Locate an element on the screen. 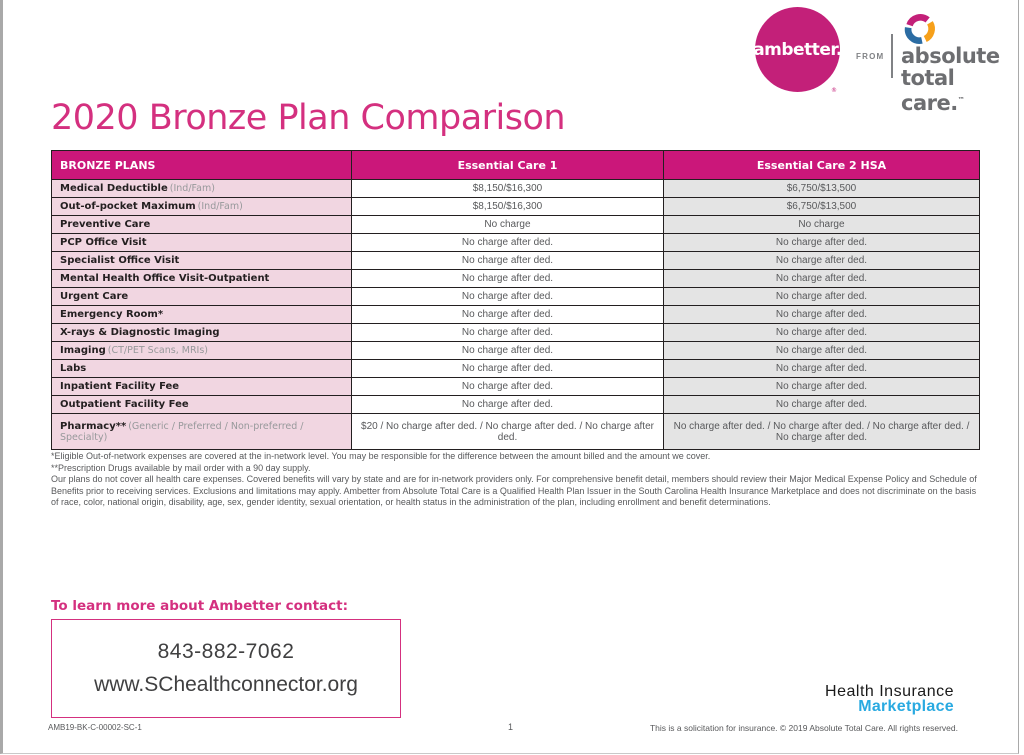 This screenshot has height=755, width=1024. benefit-label: Preventive Care is located at coordinates (105, 224).